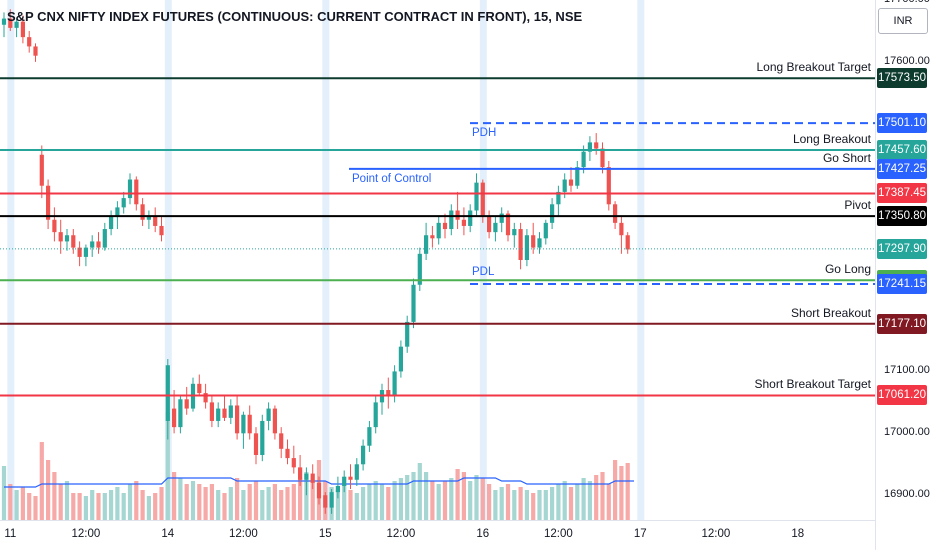  Describe the element at coordinates (902, 216) in the screenshot. I see `price-tag: 17350.80` at that location.